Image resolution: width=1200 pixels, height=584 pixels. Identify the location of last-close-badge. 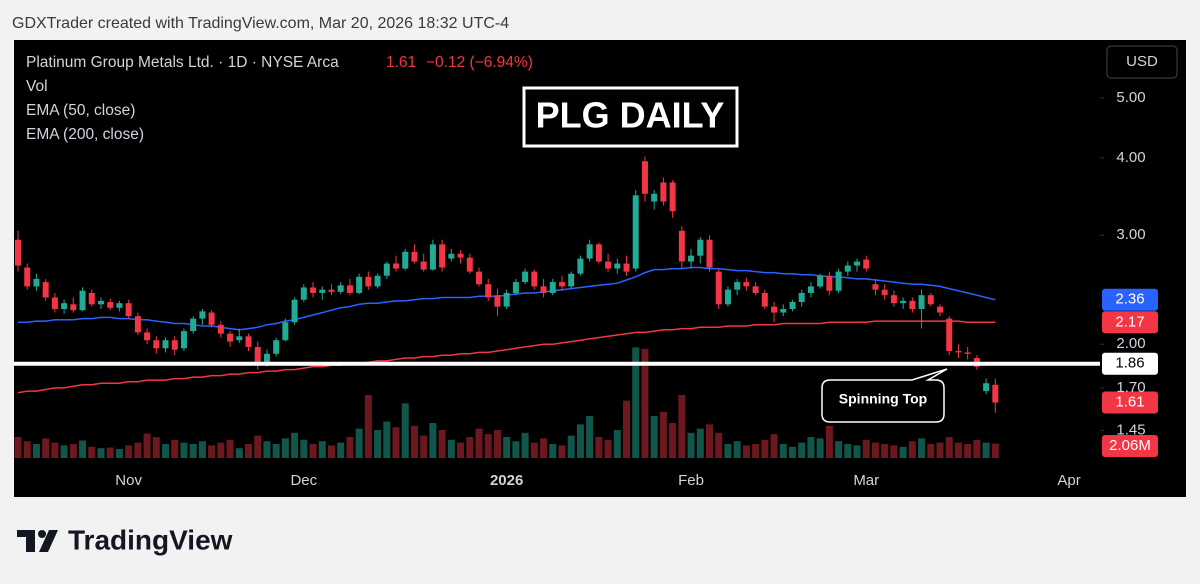
(1130, 402).